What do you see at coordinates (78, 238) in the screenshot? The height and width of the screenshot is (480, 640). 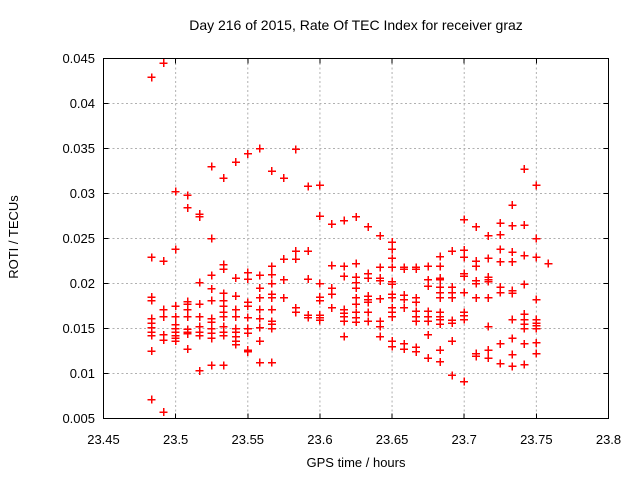 I see `y-tick-label: 0.025` at bounding box center [78, 238].